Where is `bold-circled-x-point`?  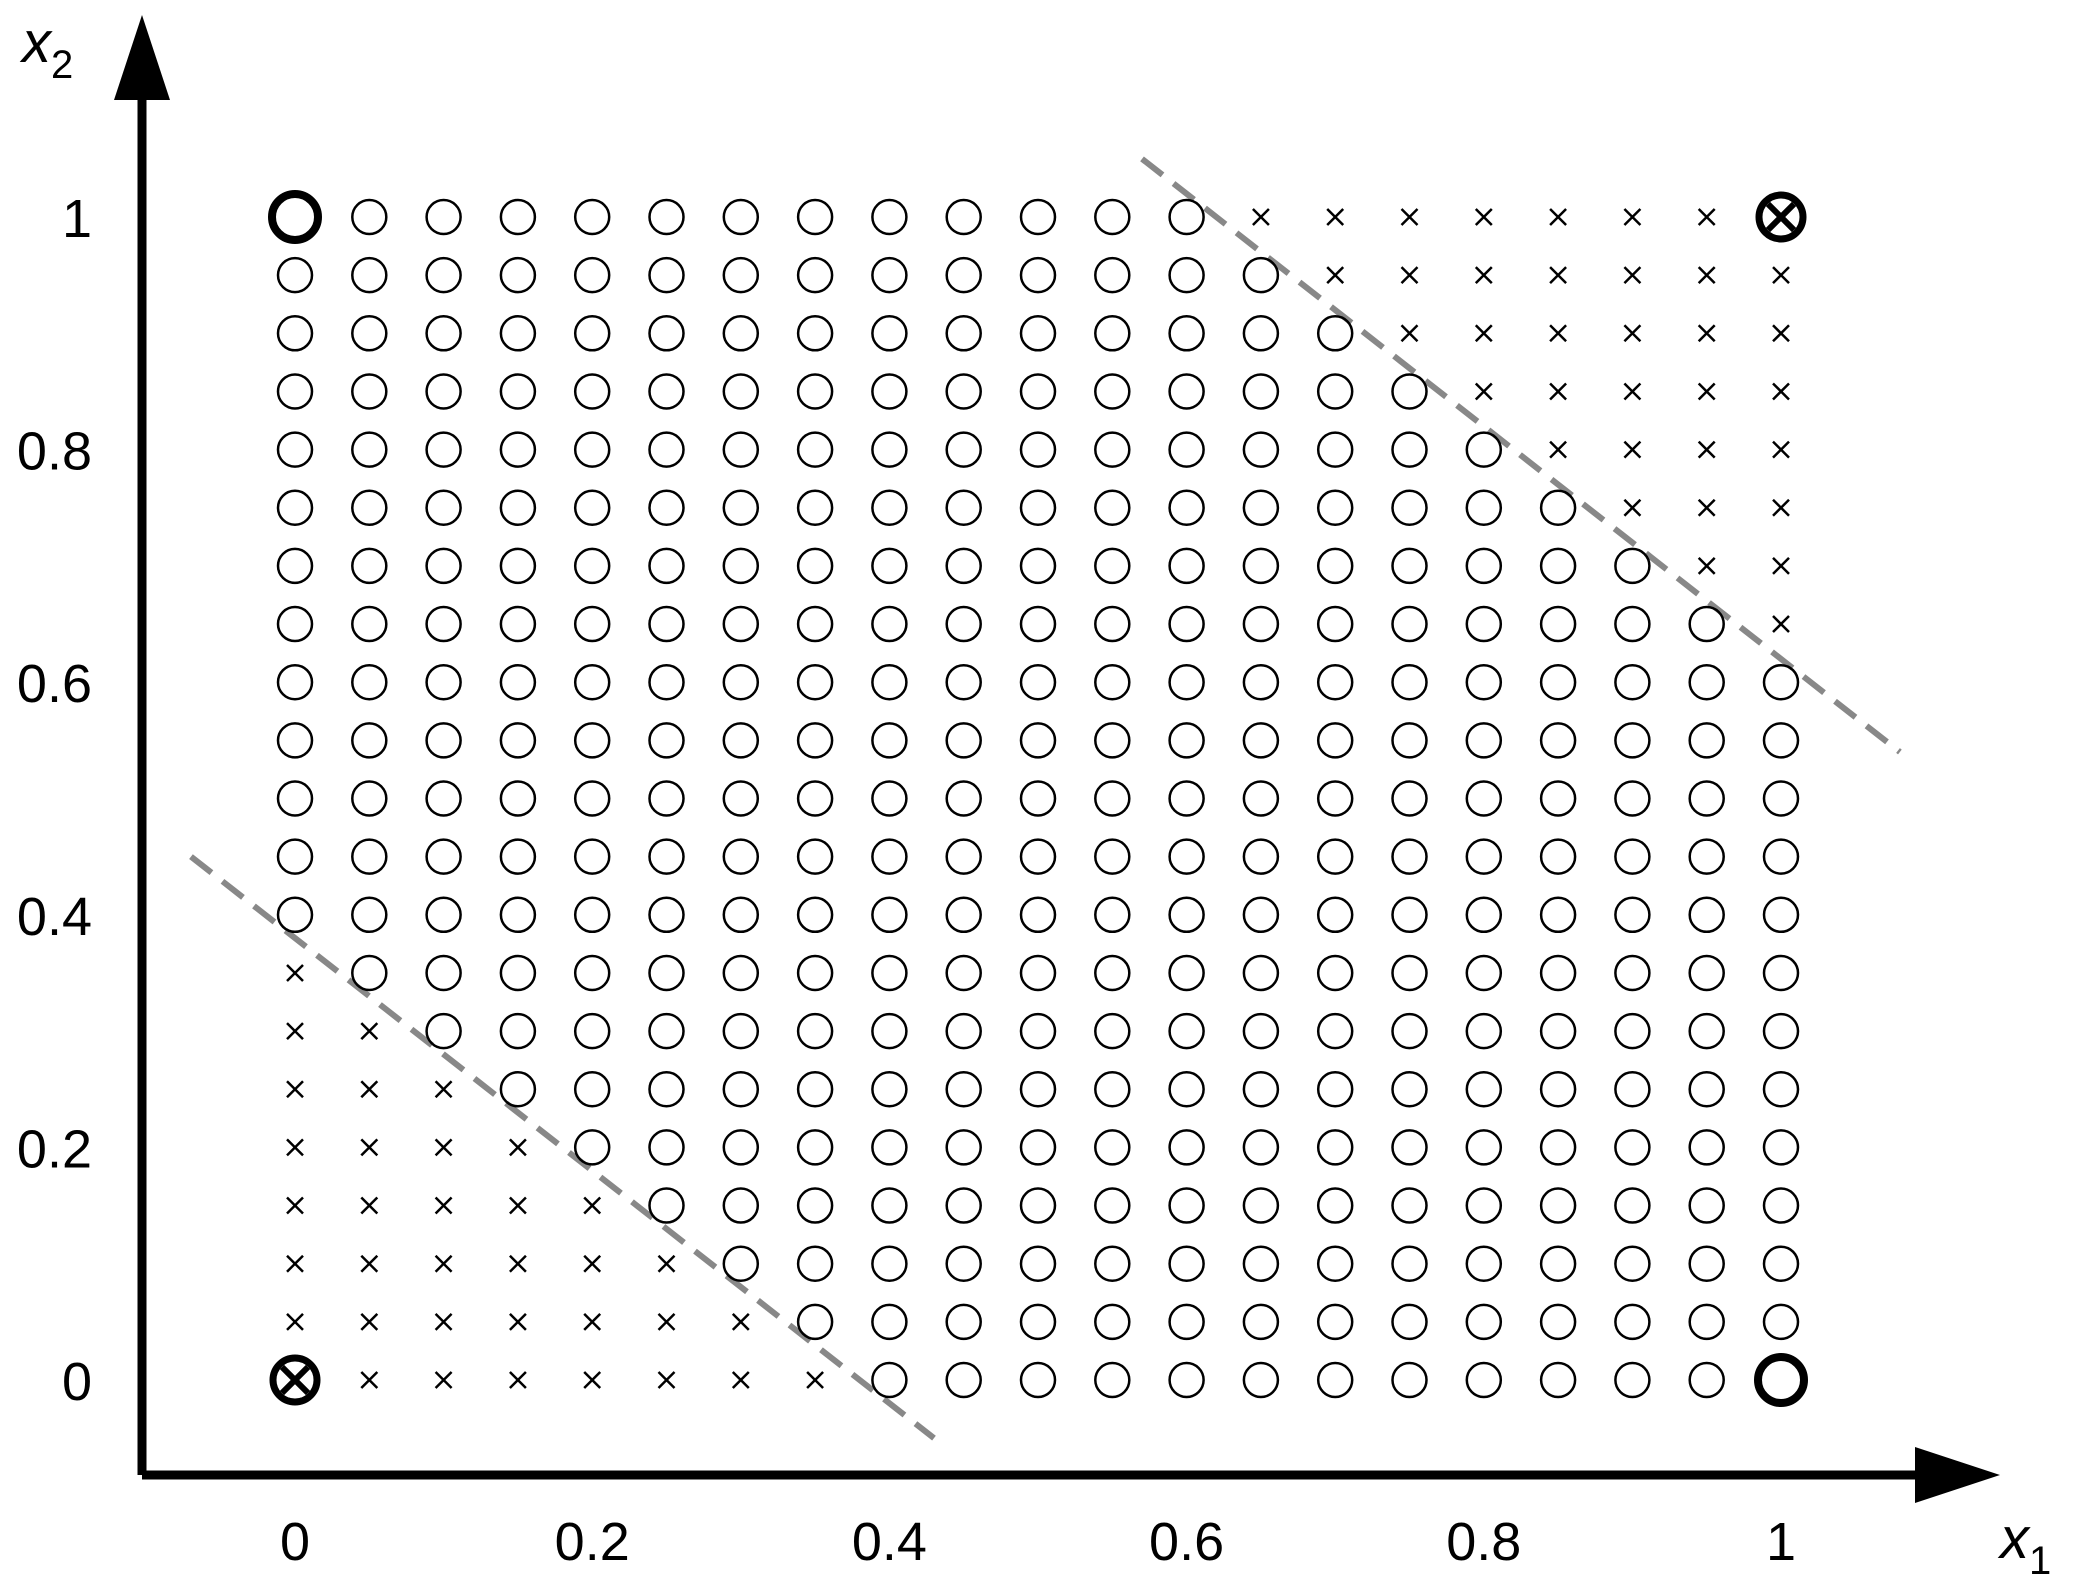
bold-circled-x-point is located at coordinates (295, 1380).